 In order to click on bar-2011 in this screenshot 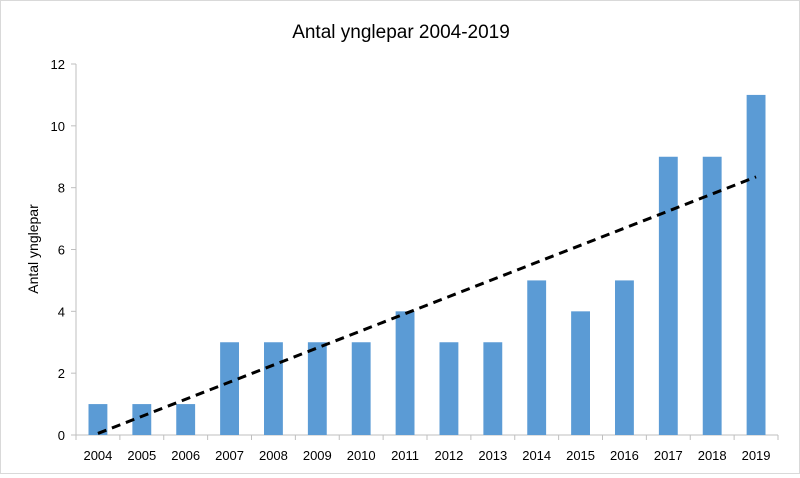, I will do `click(405, 373)`.